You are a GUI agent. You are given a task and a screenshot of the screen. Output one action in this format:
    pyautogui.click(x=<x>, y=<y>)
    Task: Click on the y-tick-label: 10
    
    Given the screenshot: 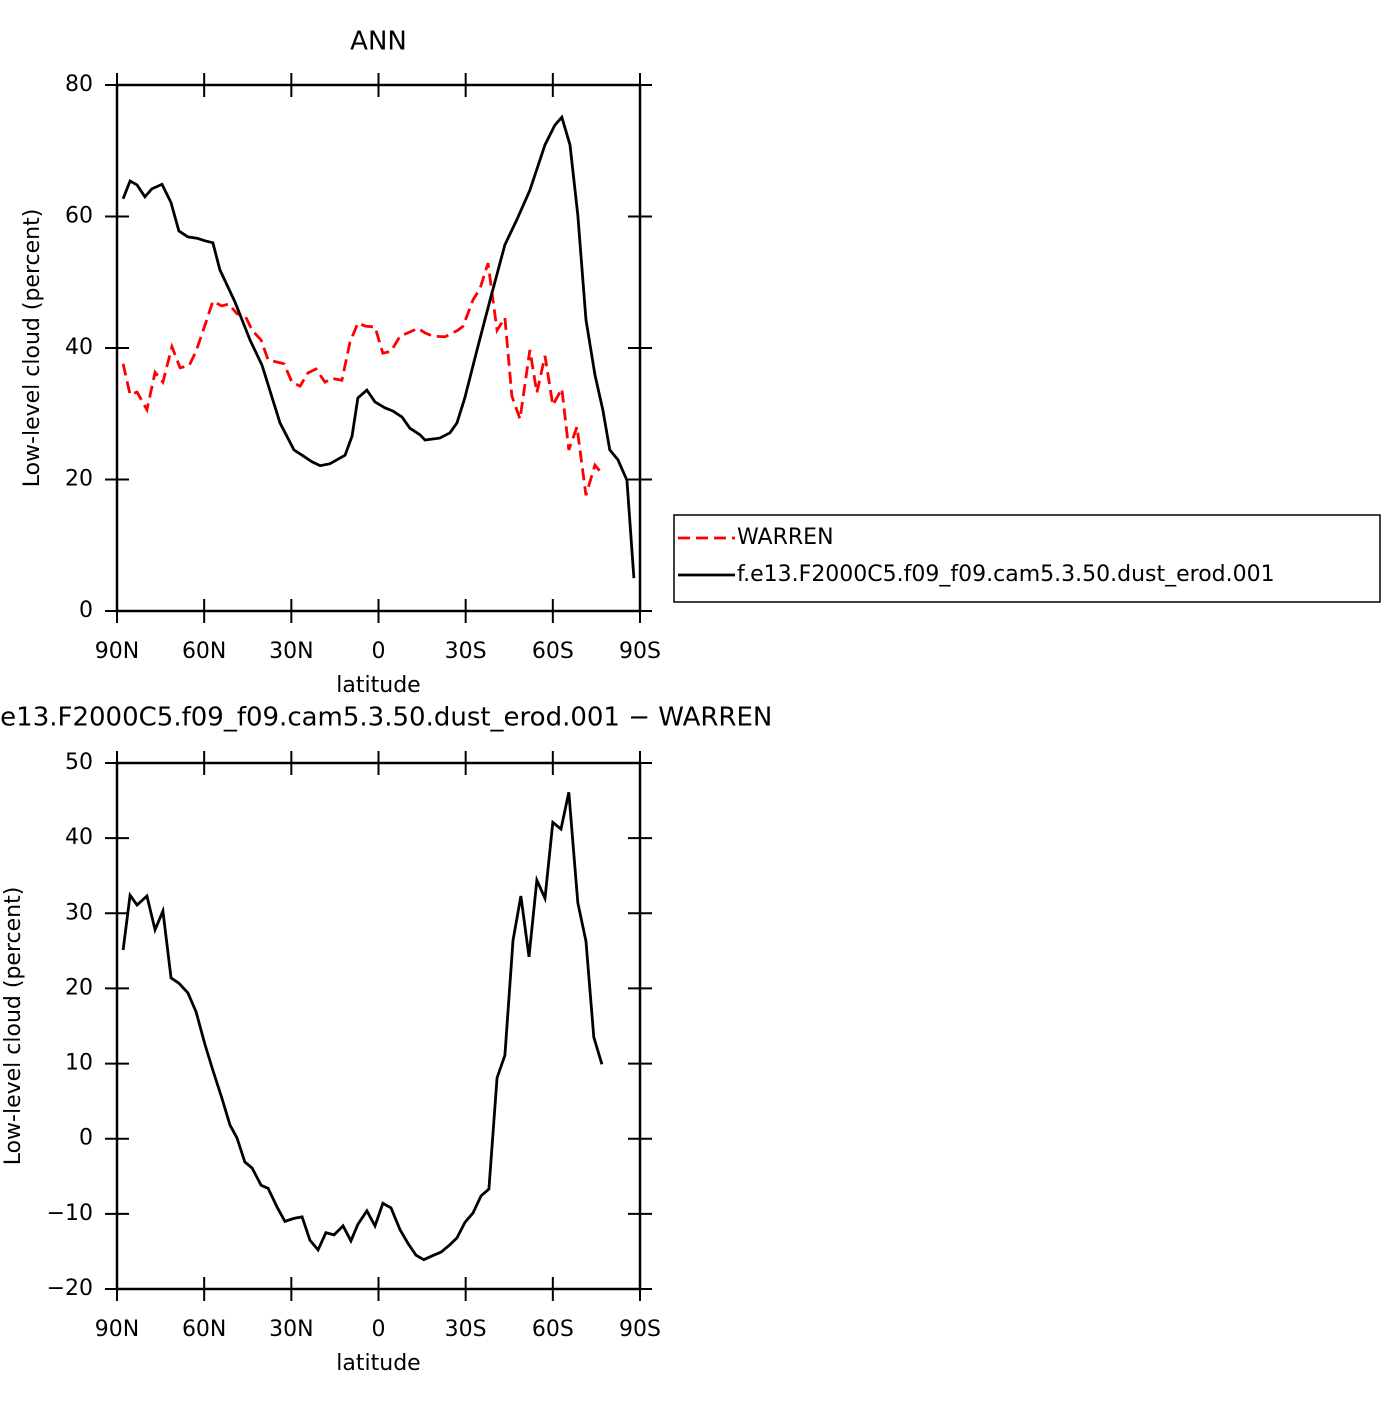 What is the action you would take?
    pyautogui.click(x=79, y=1063)
    